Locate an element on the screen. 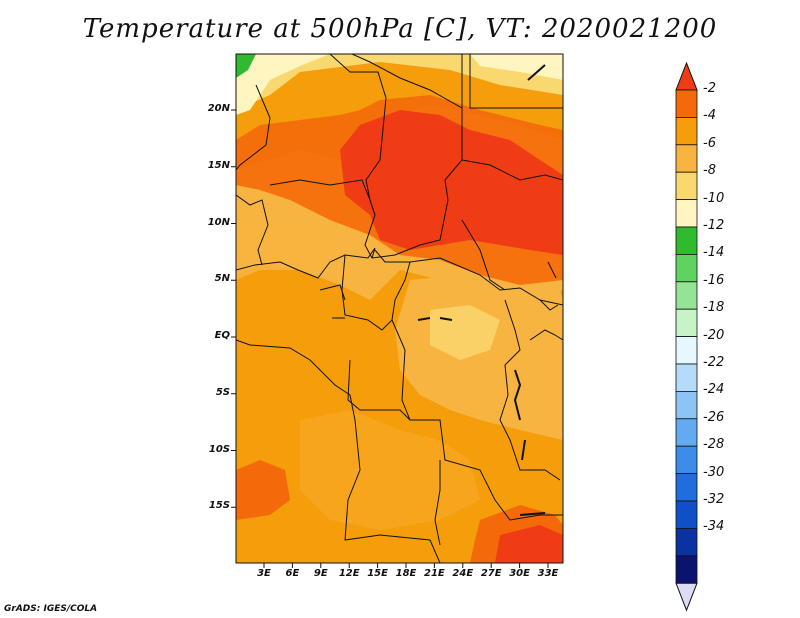 This screenshot has height=618, width=800. field-band-minus8-north is located at coordinates (399, 82).